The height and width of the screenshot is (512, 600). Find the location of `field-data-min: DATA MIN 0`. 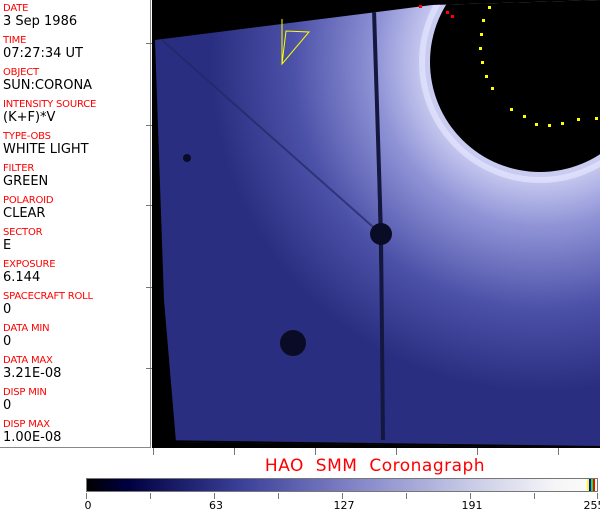

field-data-min: DATA MIN 0 is located at coordinates (26, 336).